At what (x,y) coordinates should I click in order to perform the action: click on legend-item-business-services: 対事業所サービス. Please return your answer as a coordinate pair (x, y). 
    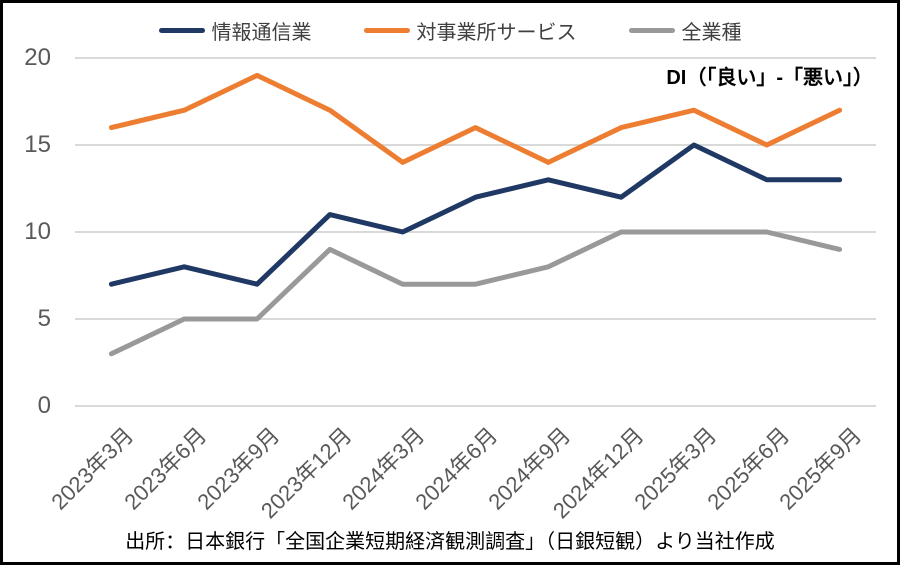
    Looking at the image, I should click on (470, 30).